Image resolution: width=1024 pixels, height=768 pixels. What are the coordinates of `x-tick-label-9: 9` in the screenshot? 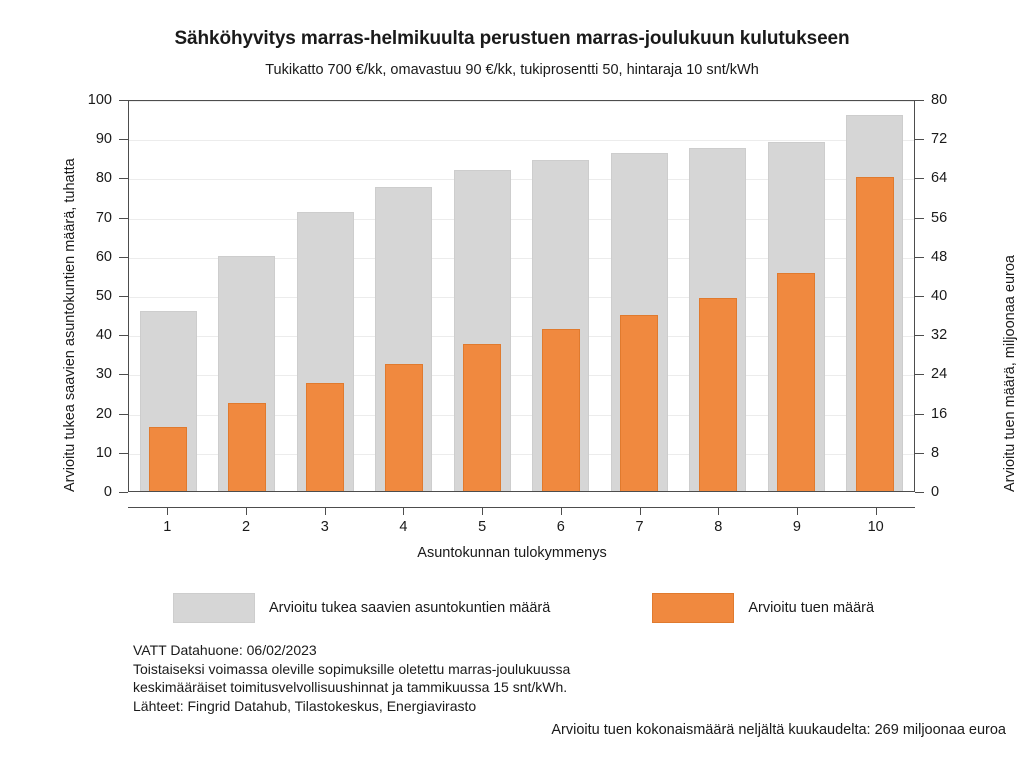 It's located at (796, 527).